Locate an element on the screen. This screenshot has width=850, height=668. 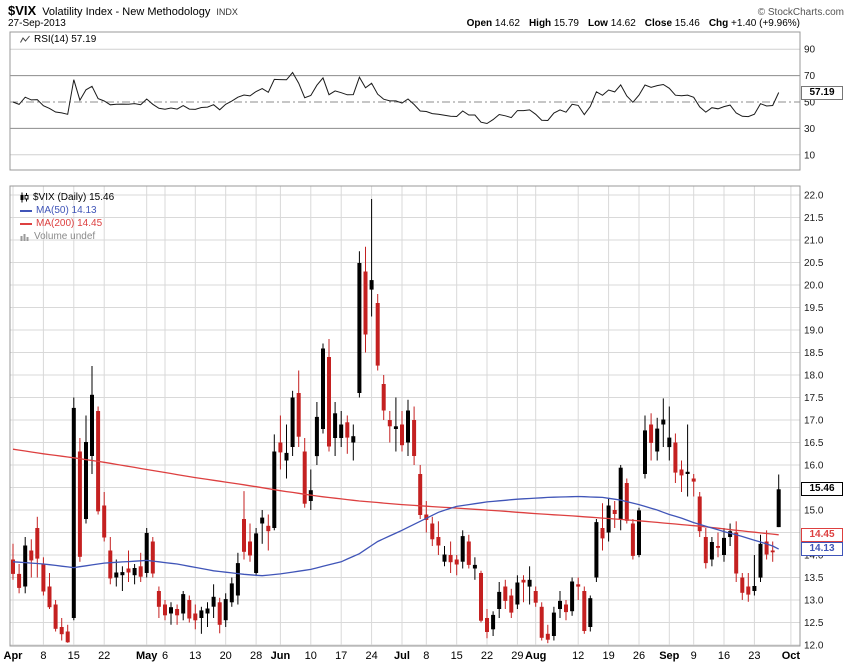
quote-low: Low 14.62 is located at coordinates (611, 23).